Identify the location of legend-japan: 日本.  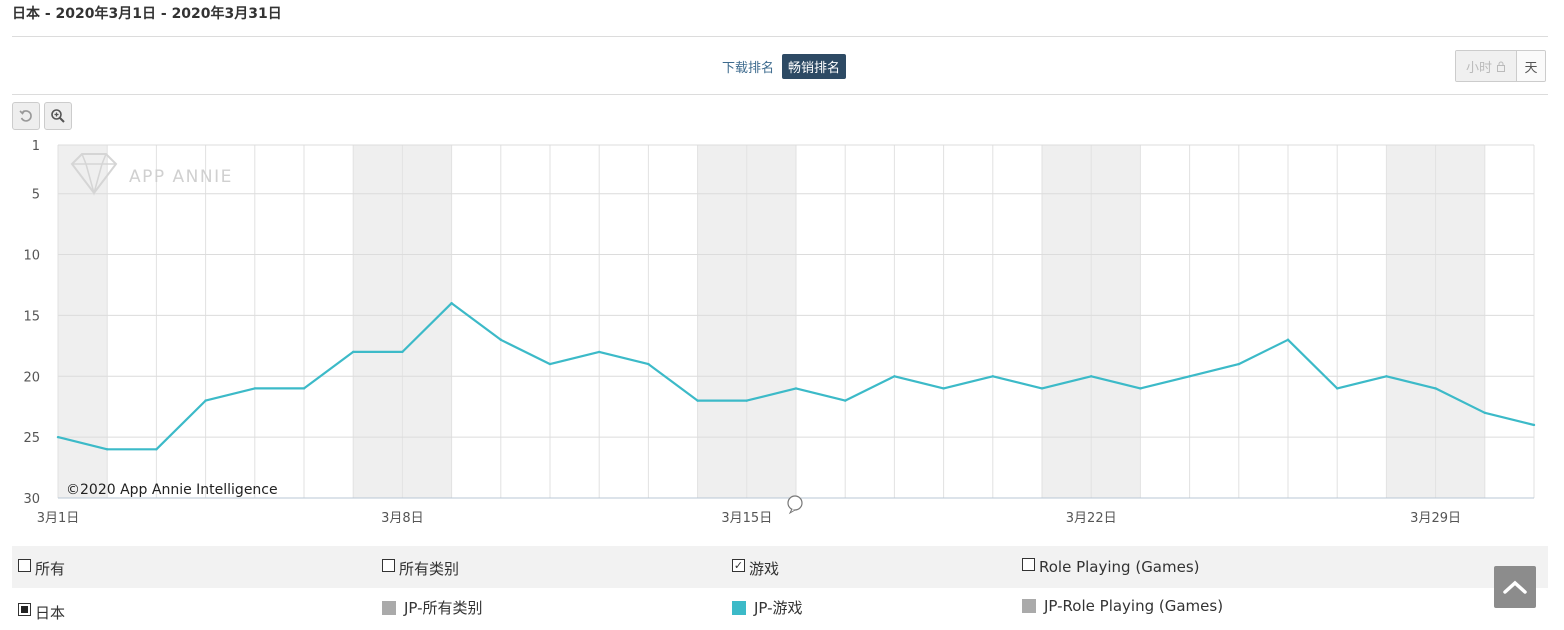
(41, 612).